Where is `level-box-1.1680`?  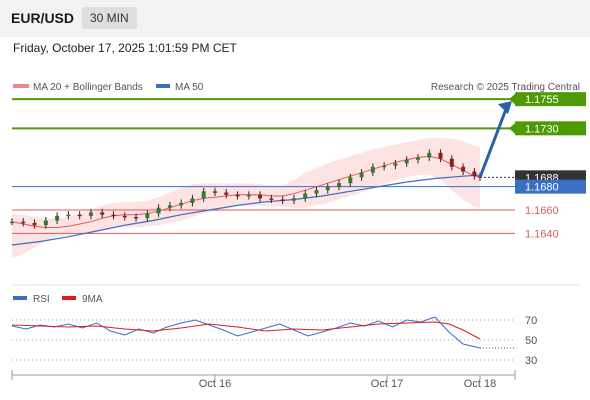 level-box-1.1680 is located at coordinates (550, 186).